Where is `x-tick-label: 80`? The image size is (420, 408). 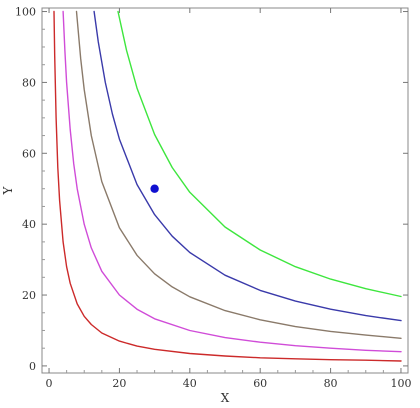 x-tick-label: 80 is located at coordinates (331, 383).